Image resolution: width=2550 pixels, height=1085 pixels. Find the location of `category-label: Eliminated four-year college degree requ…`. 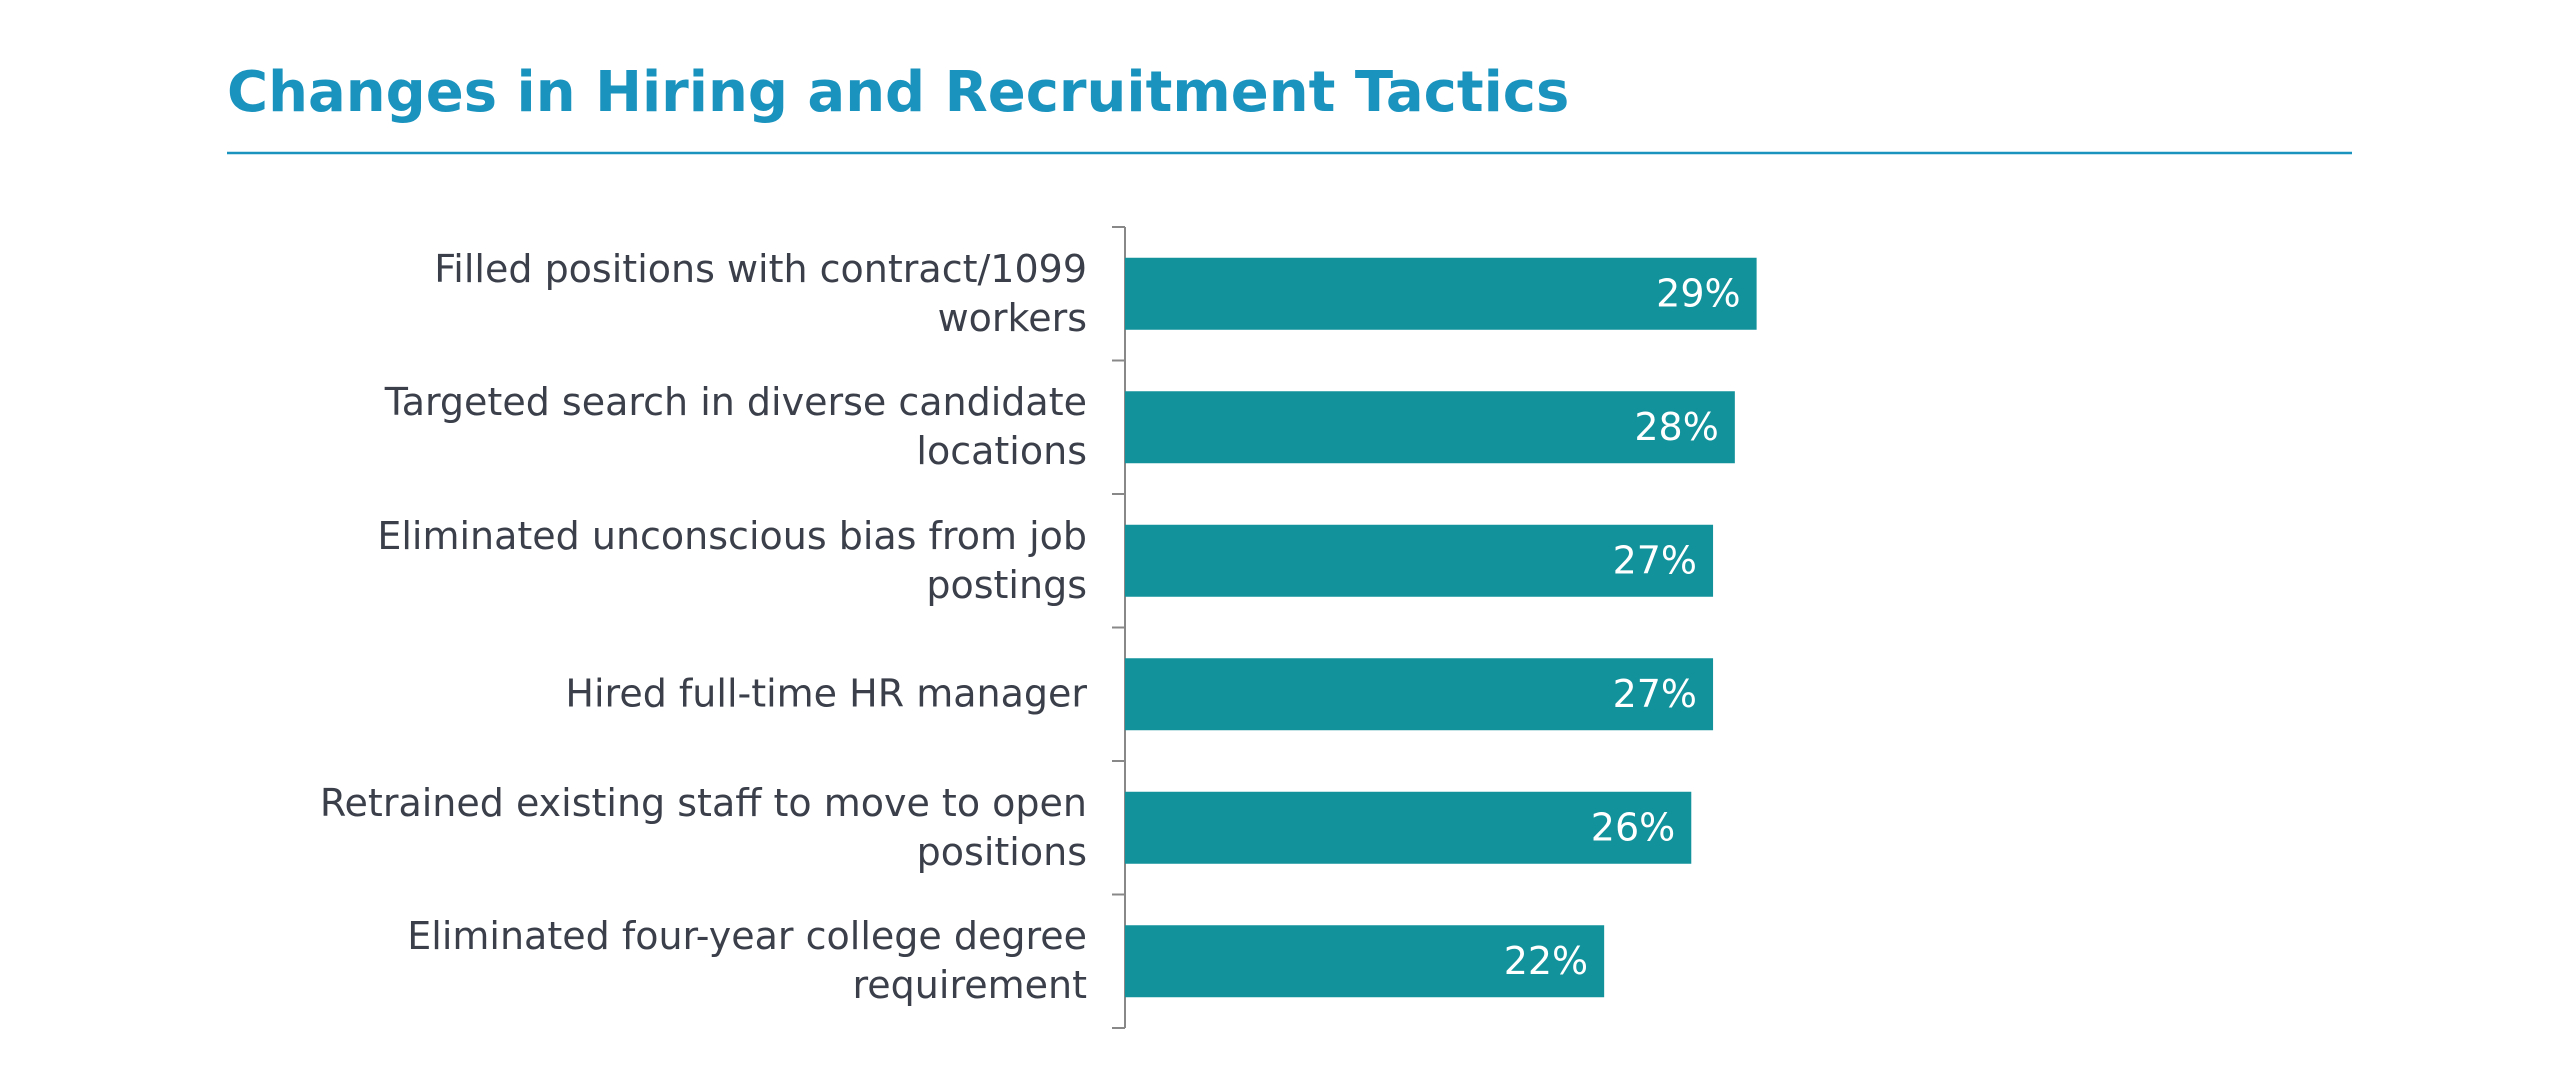

category-label: Eliminated four-year college degree requ… is located at coordinates (747, 961).